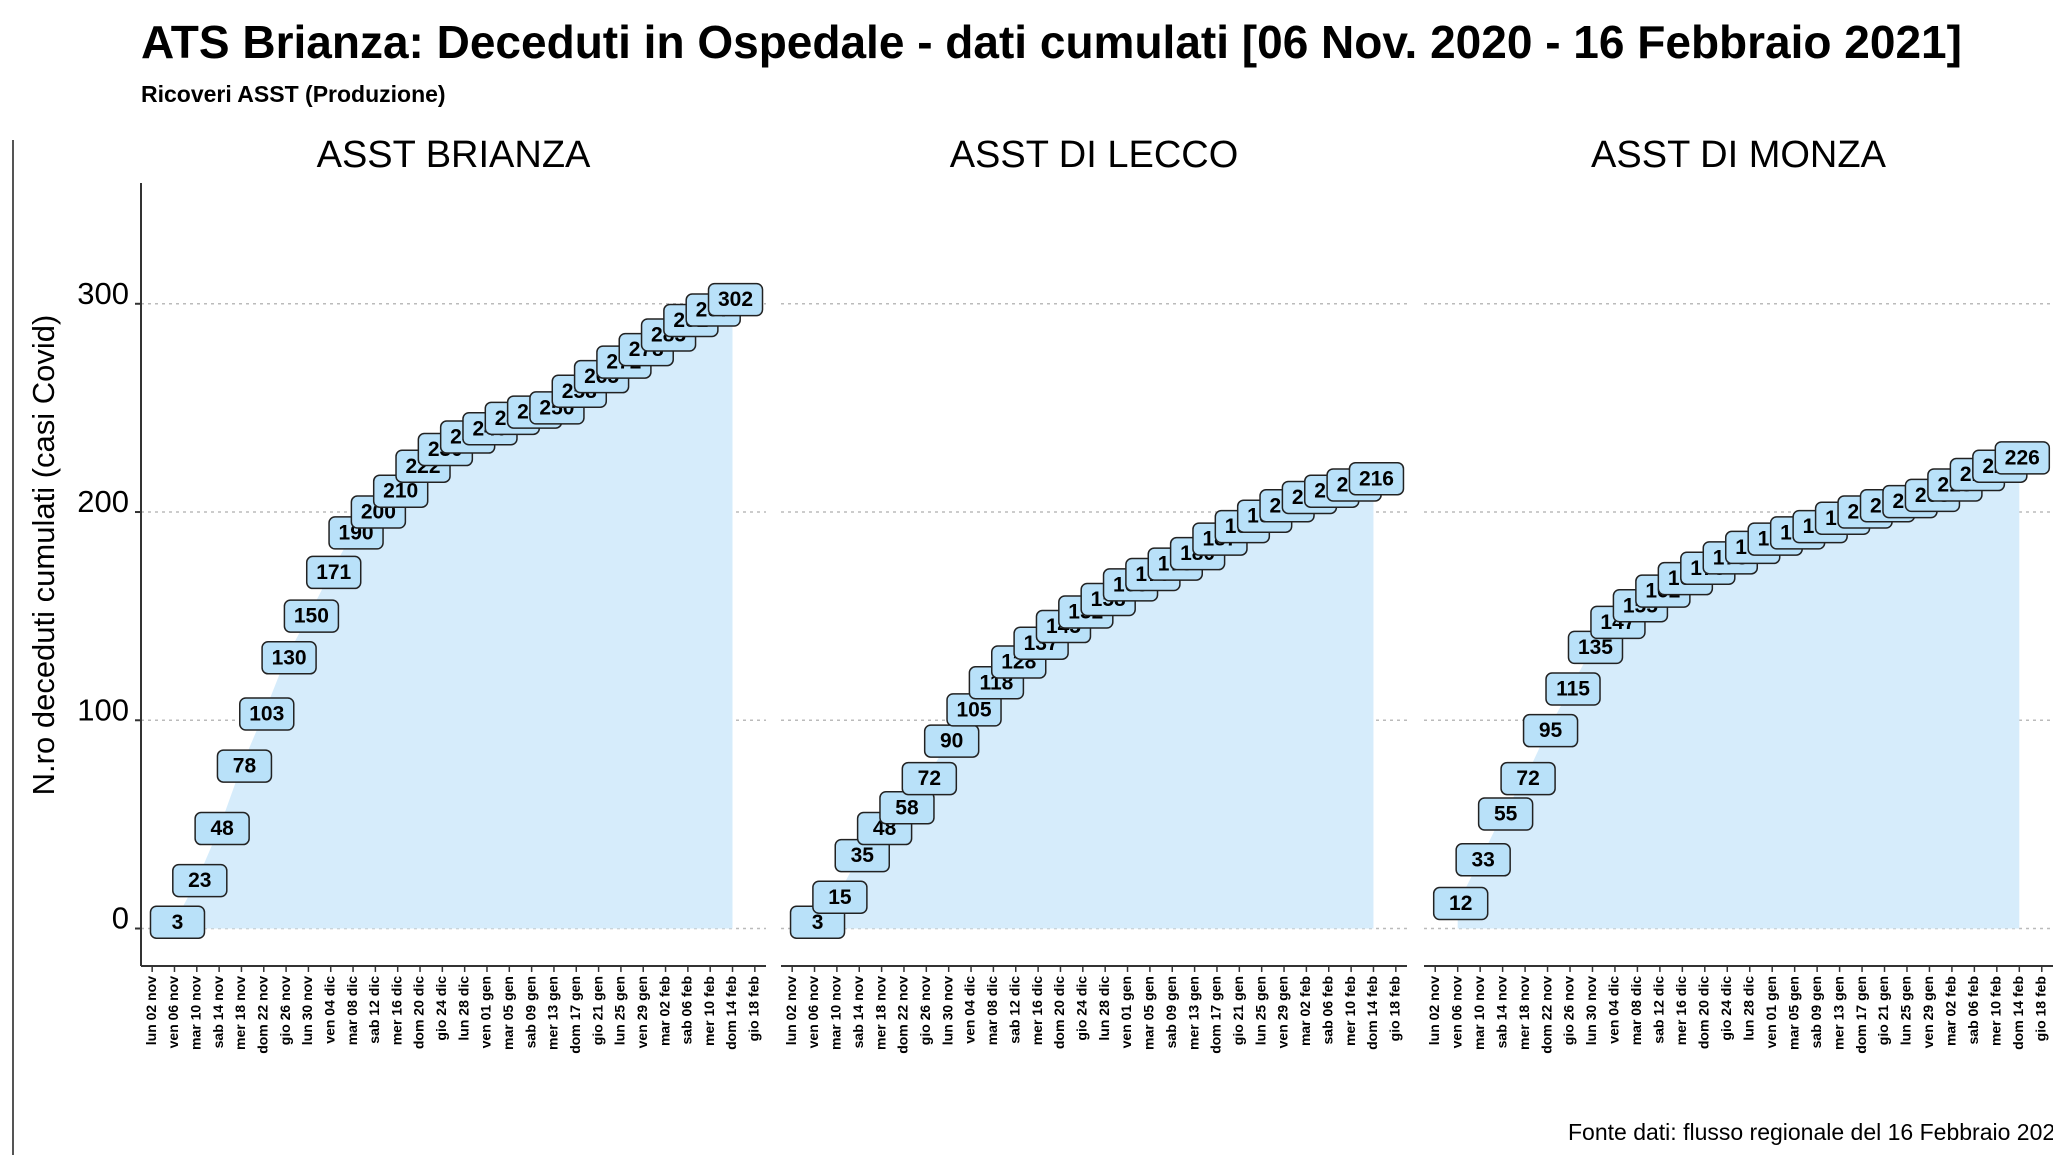  Describe the element at coordinates (1771, 1012) in the screenshot. I see `x-tick-label: ven 01 gen` at that location.